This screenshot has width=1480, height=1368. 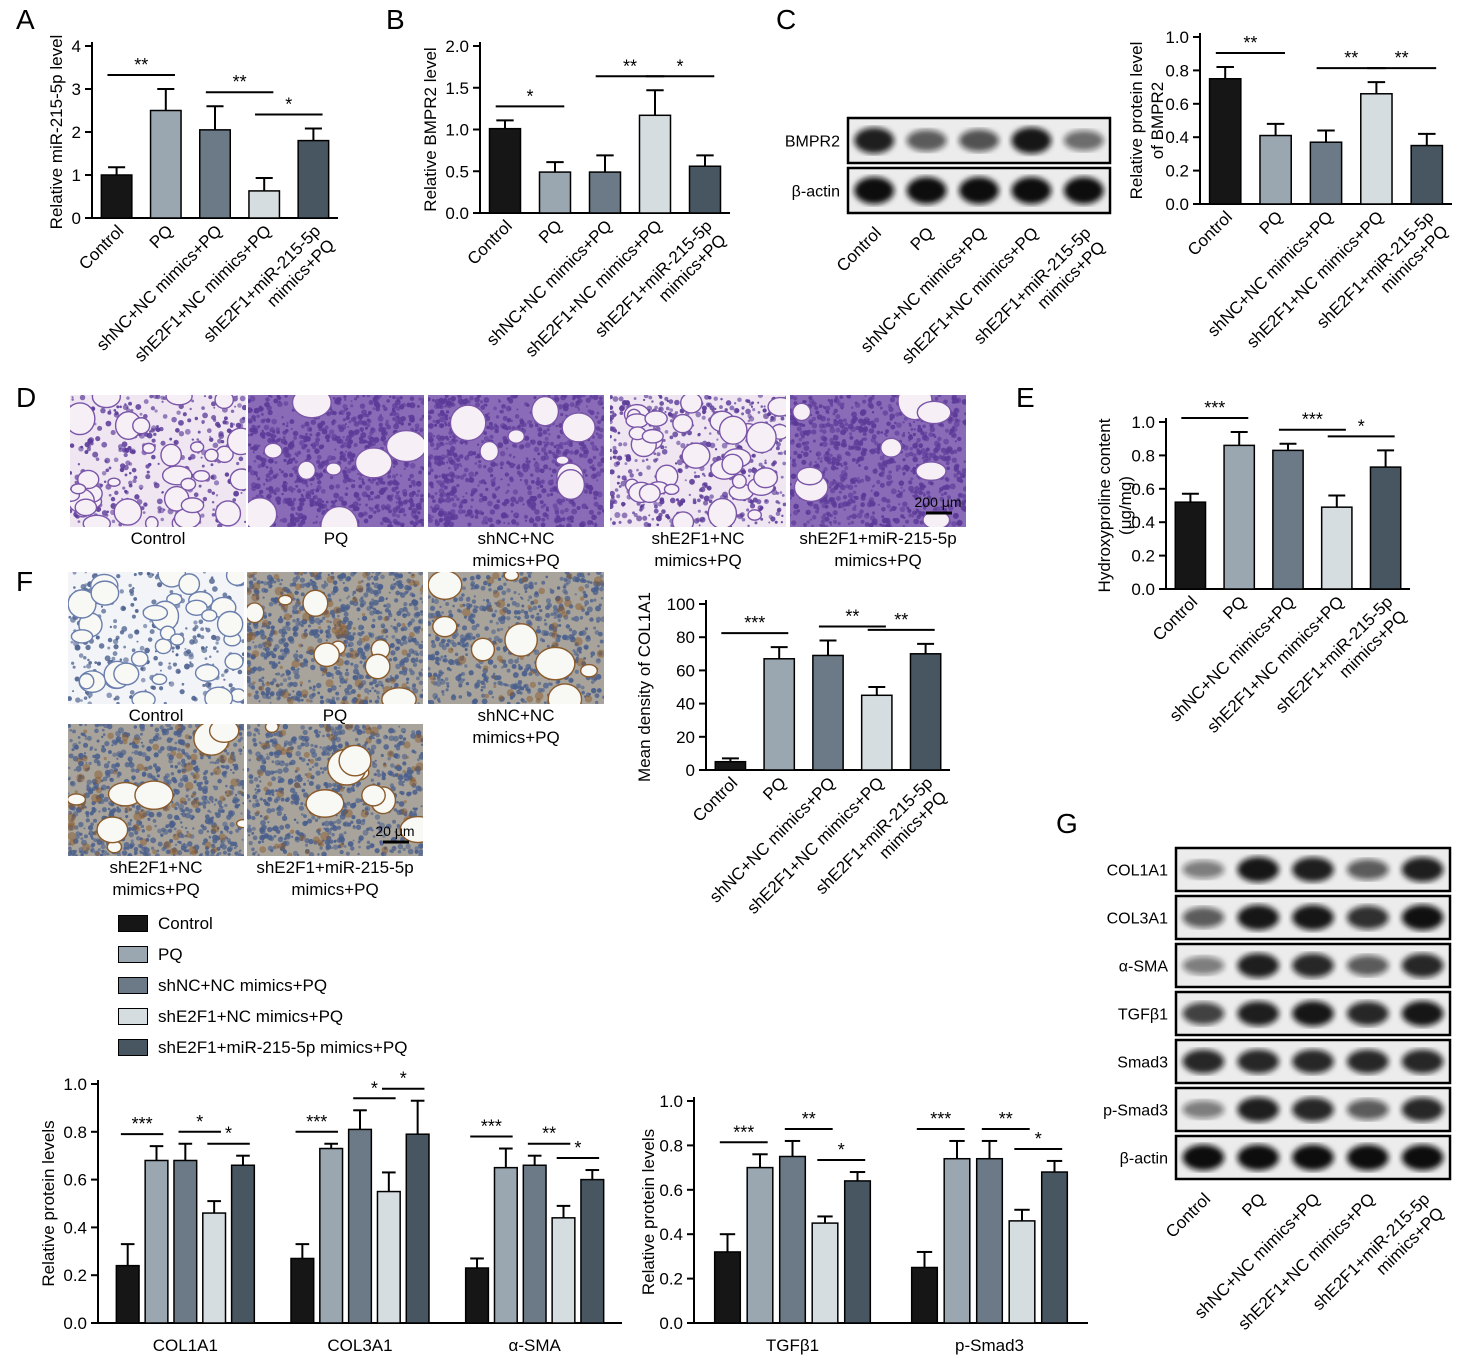 I want to click on micrograph-he, so click(x=158, y=461).